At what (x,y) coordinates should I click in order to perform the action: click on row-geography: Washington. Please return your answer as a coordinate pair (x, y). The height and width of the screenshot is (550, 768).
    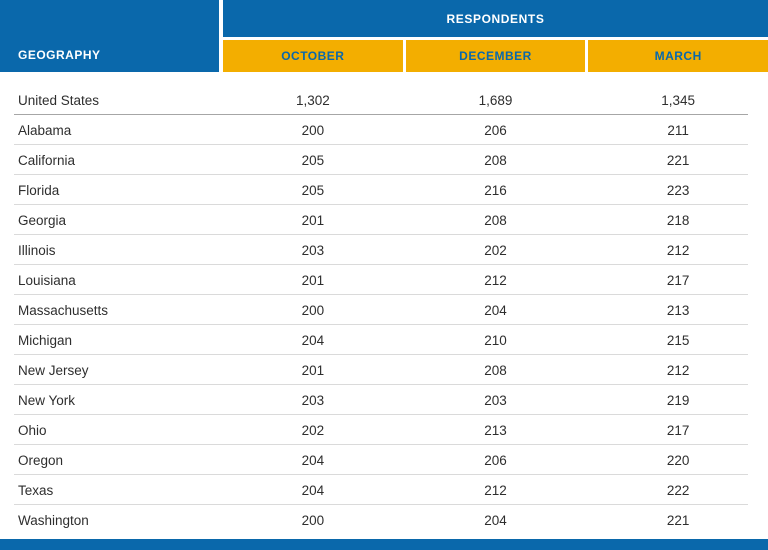
    Looking at the image, I should click on (53, 520).